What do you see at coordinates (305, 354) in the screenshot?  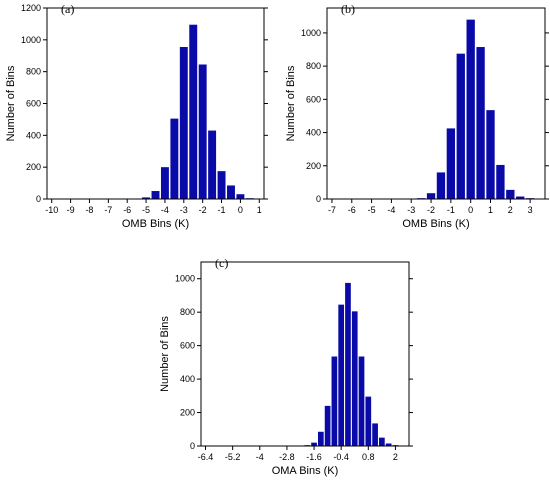 I see `plot-frame` at bounding box center [305, 354].